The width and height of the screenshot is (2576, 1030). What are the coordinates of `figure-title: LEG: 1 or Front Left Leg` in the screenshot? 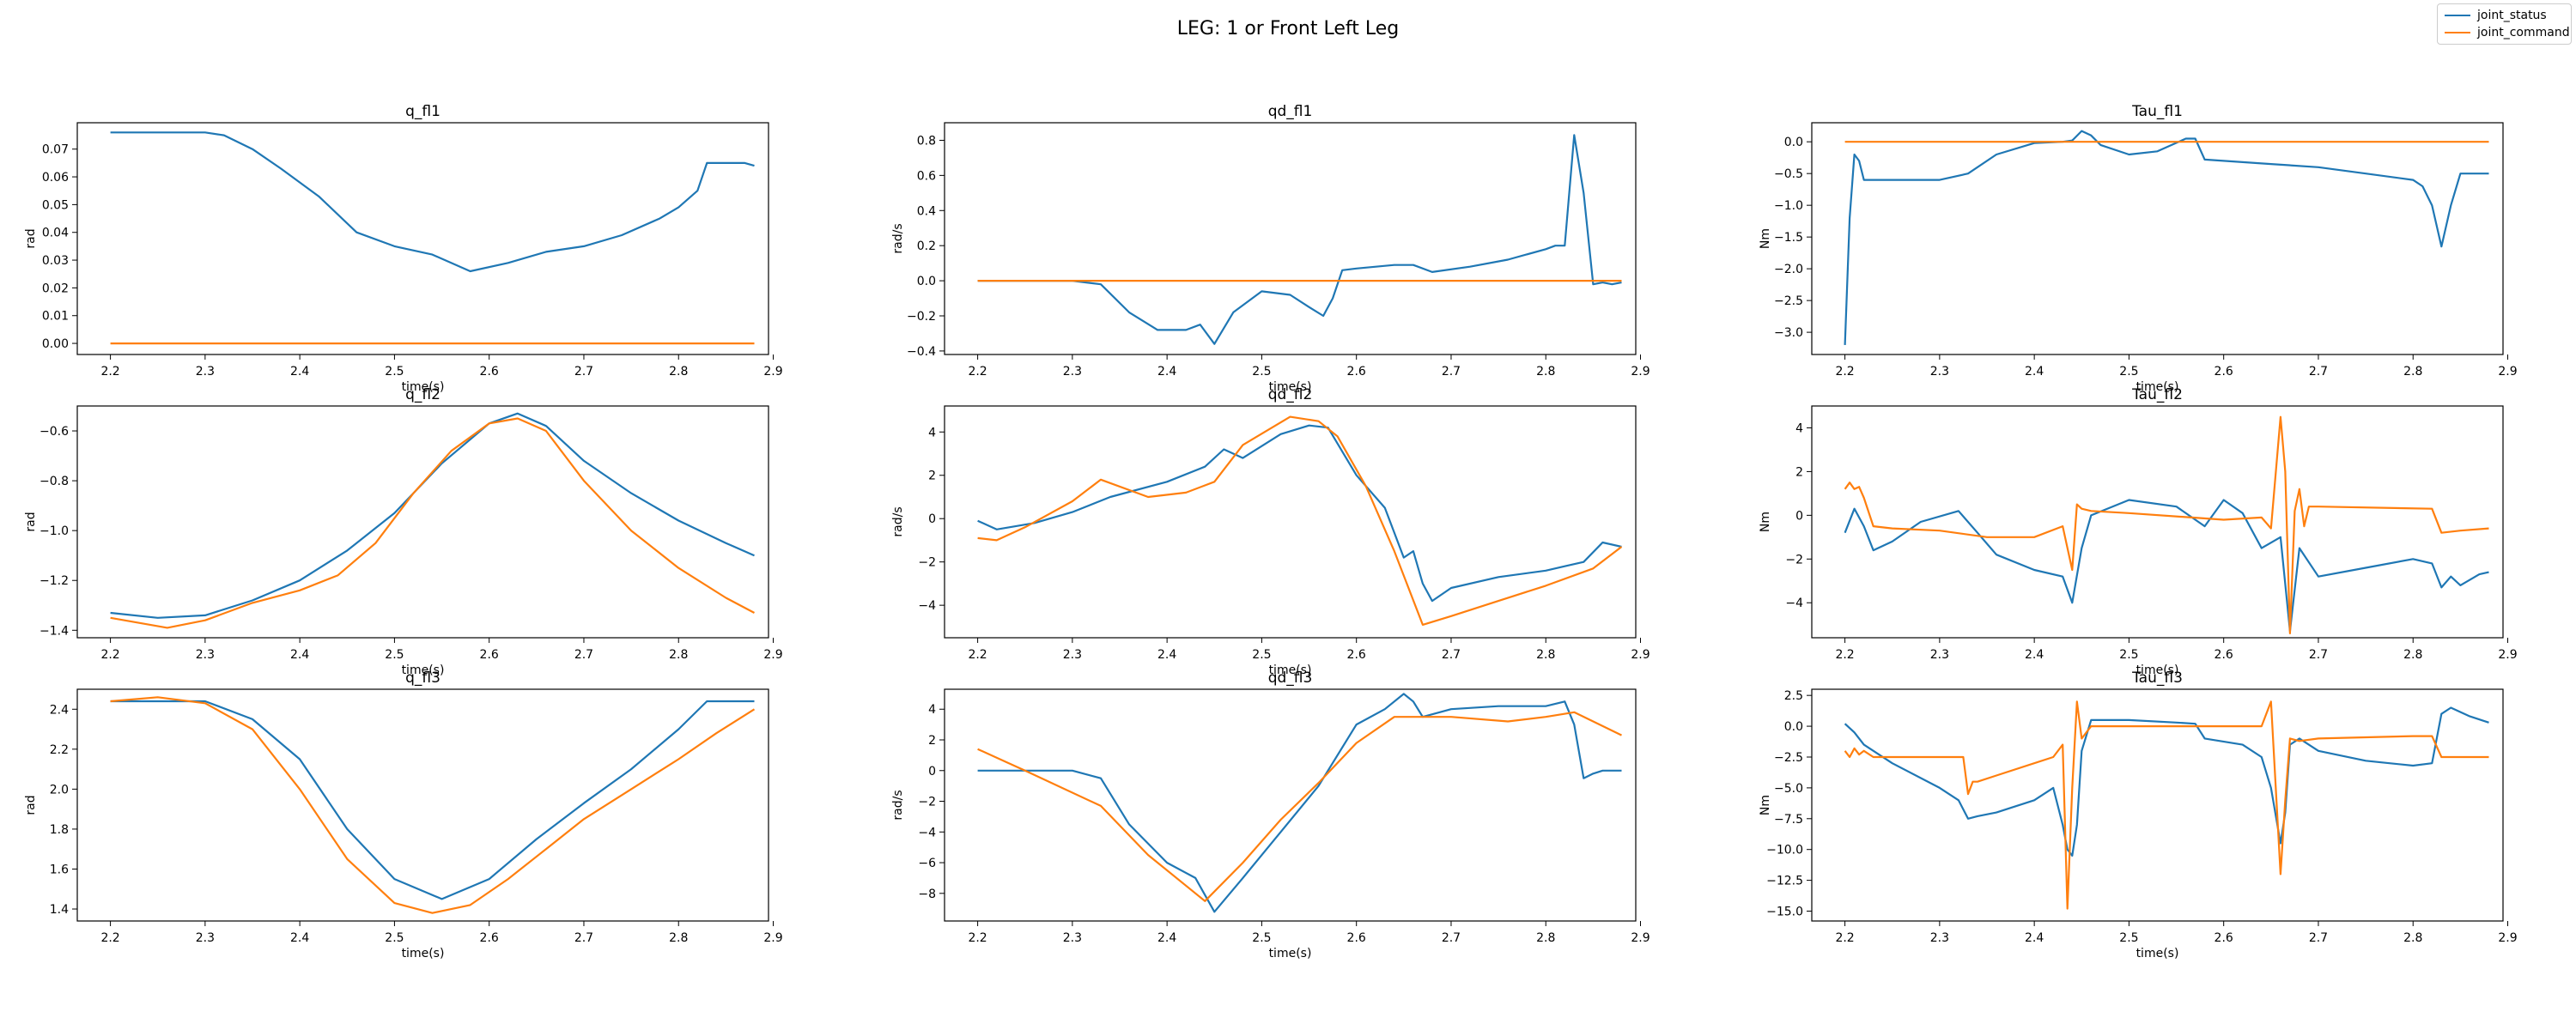 It's located at (1288, 28).